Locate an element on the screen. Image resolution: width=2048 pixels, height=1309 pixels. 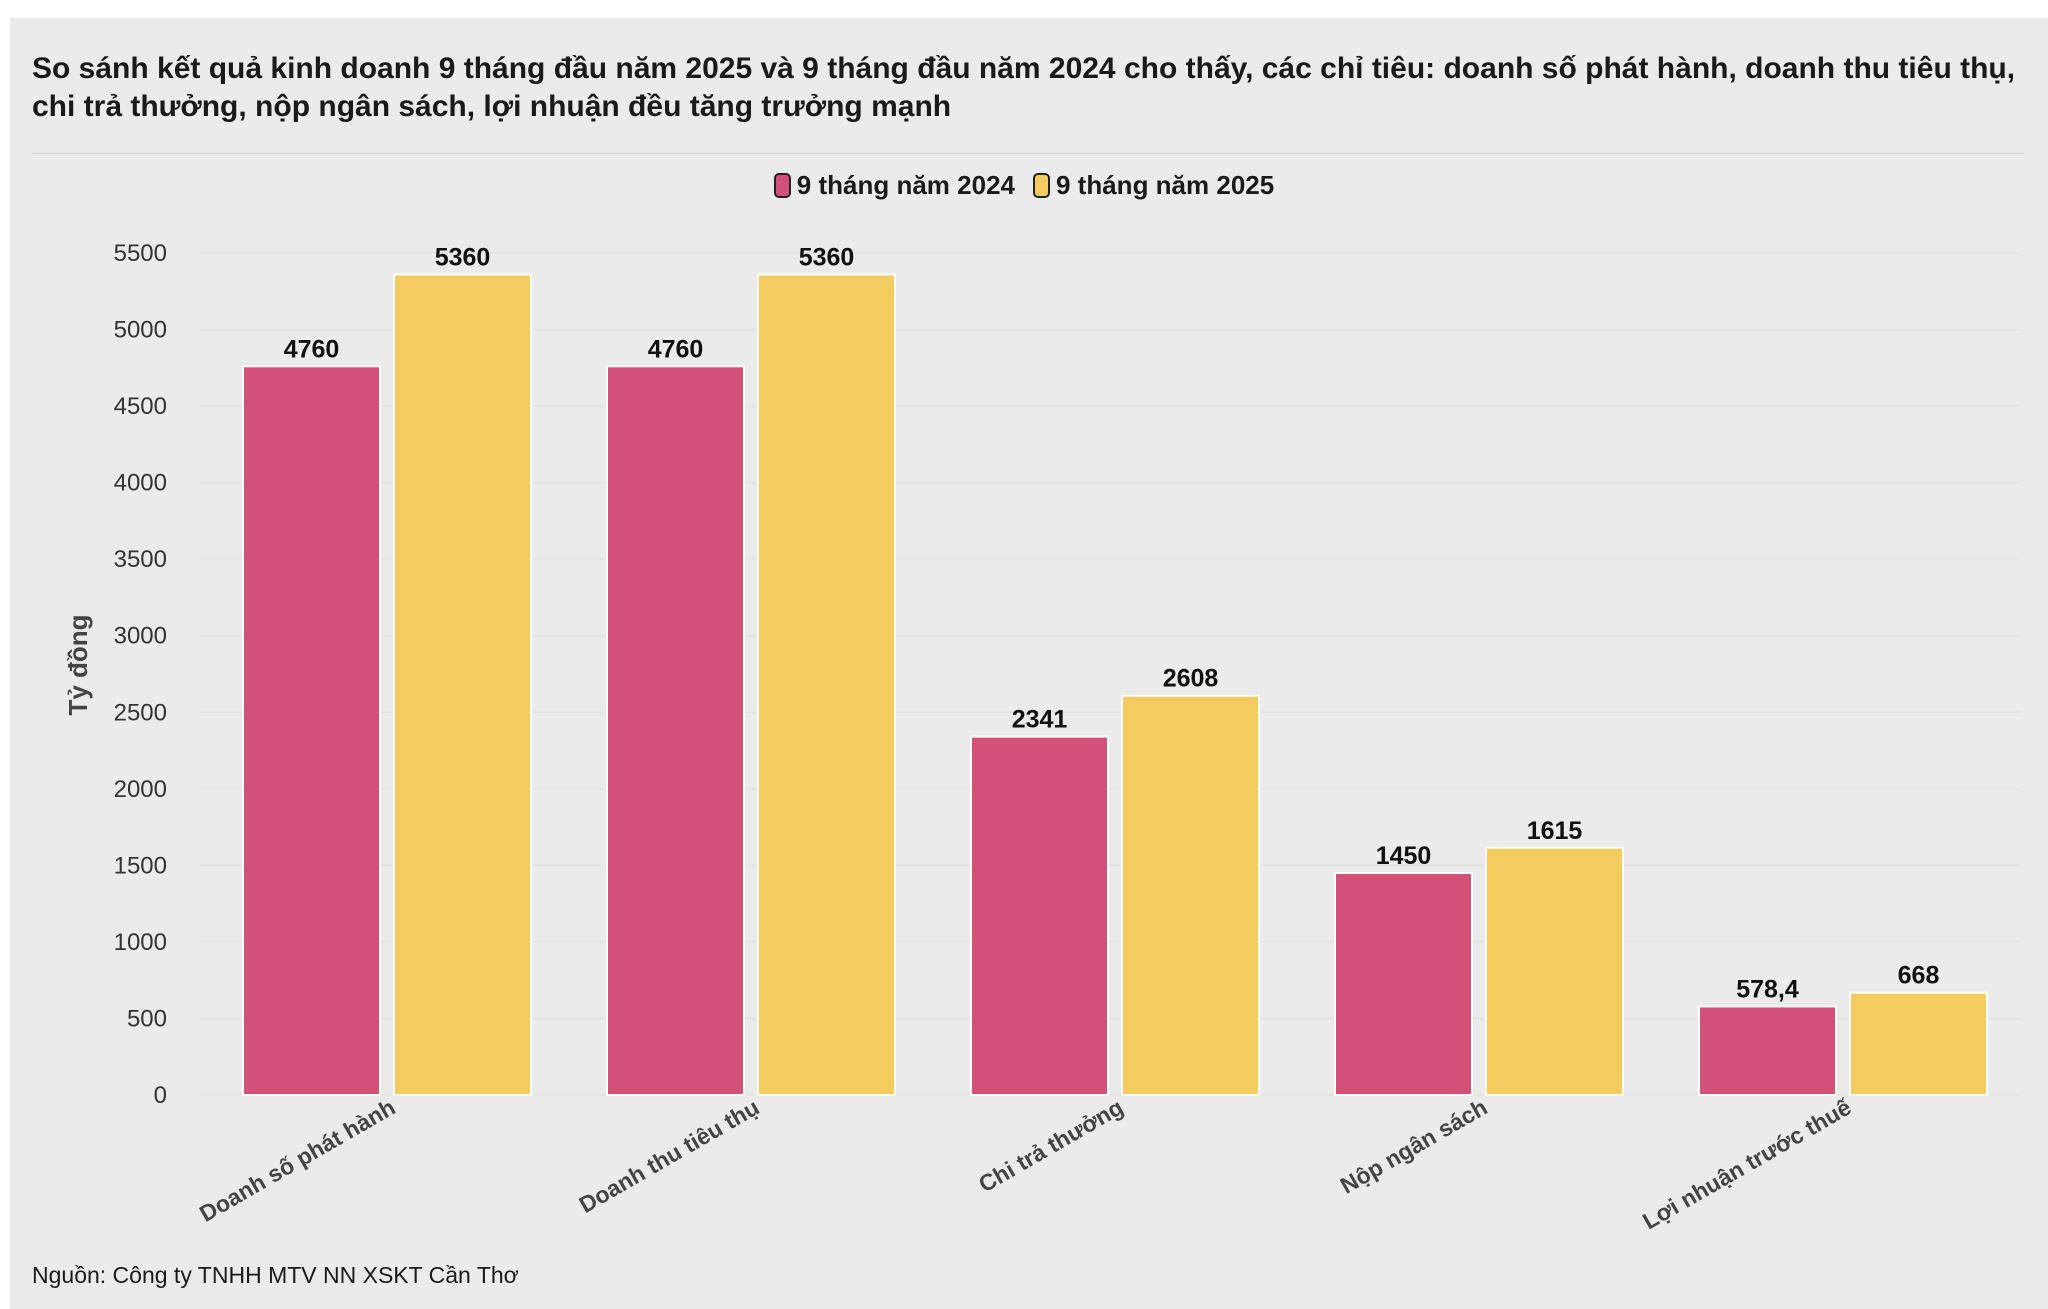
y-tick-label: 1500 is located at coordinates (140, 865).